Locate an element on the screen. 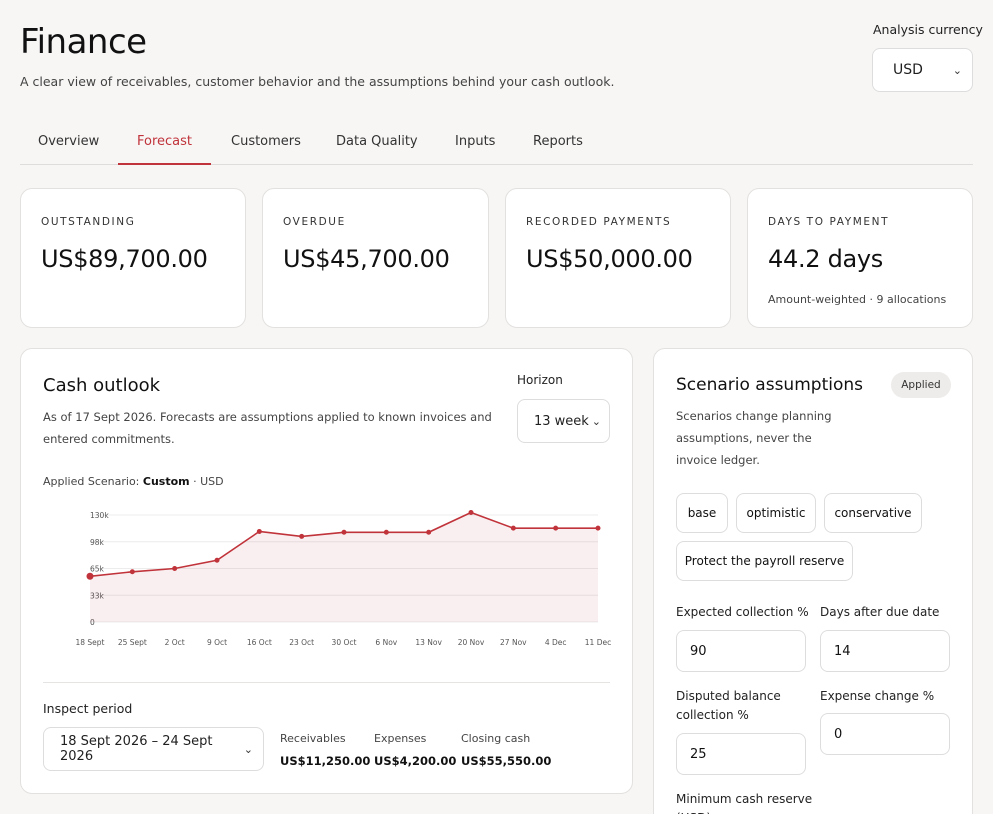  series-area is located at coordinates (344, 567).